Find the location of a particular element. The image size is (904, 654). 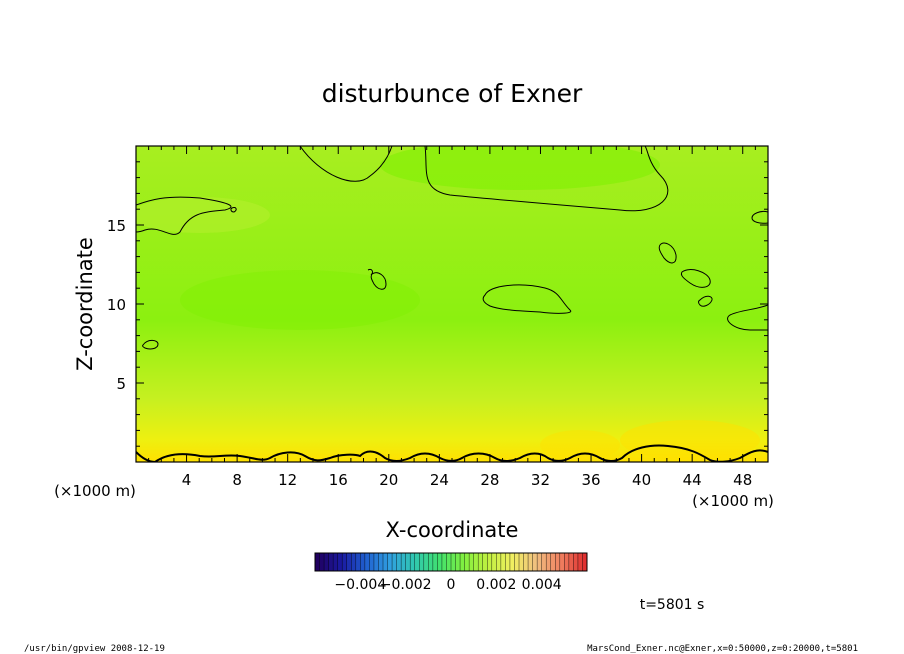

x-tick-label: 32 is located at coordinates (540, 480).